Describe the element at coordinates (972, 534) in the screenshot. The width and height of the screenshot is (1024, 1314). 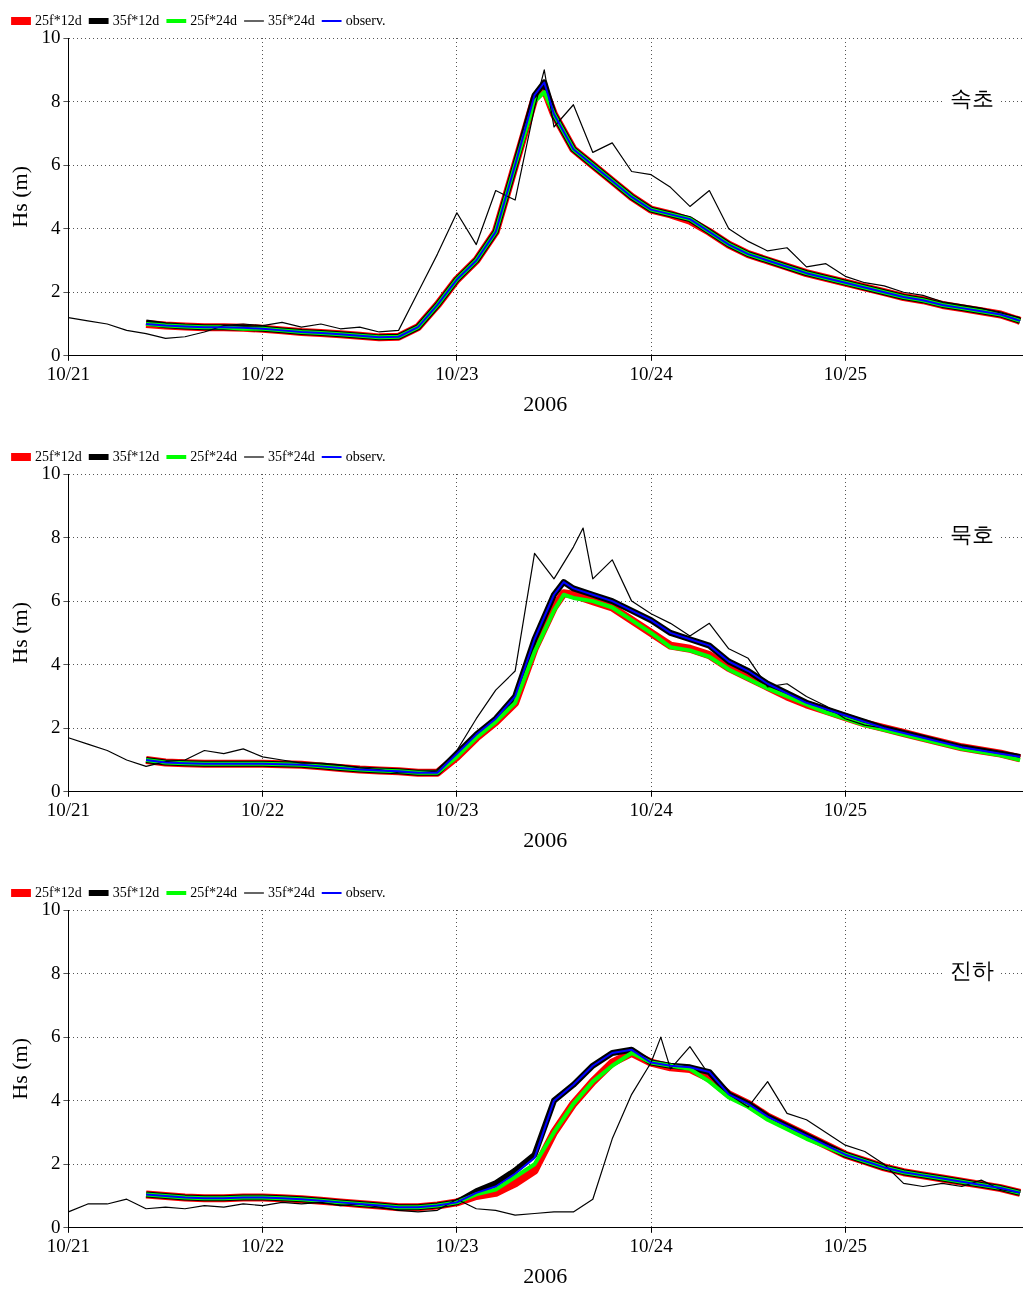
I see `annotation: 묵호` at that location.